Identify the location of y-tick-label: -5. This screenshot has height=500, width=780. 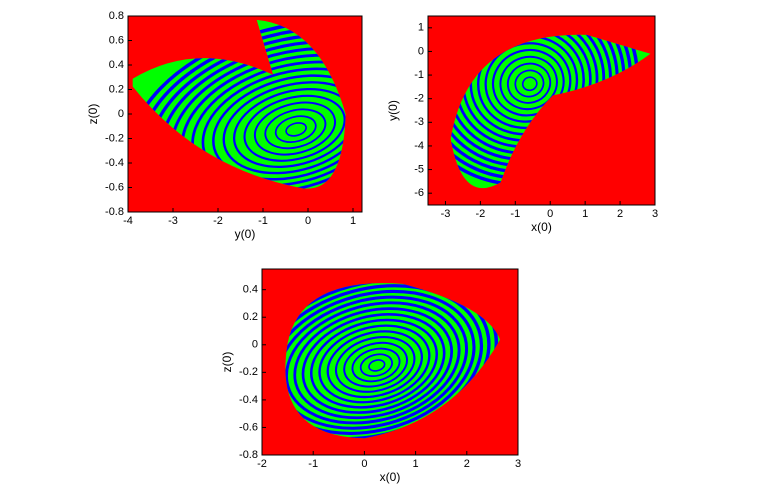
(419, 169).